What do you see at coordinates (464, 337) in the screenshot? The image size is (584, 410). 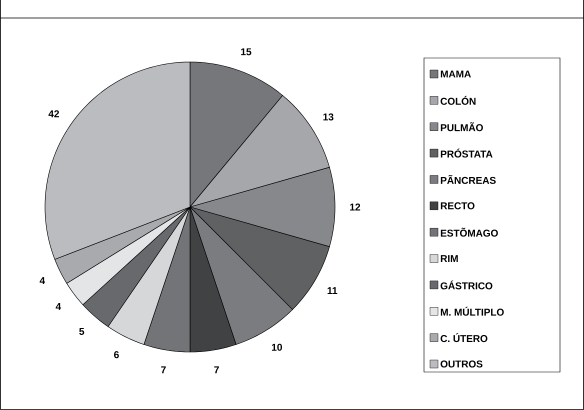 I see `legend-label: C. ÚTERO` at bounding box center [464, 337].